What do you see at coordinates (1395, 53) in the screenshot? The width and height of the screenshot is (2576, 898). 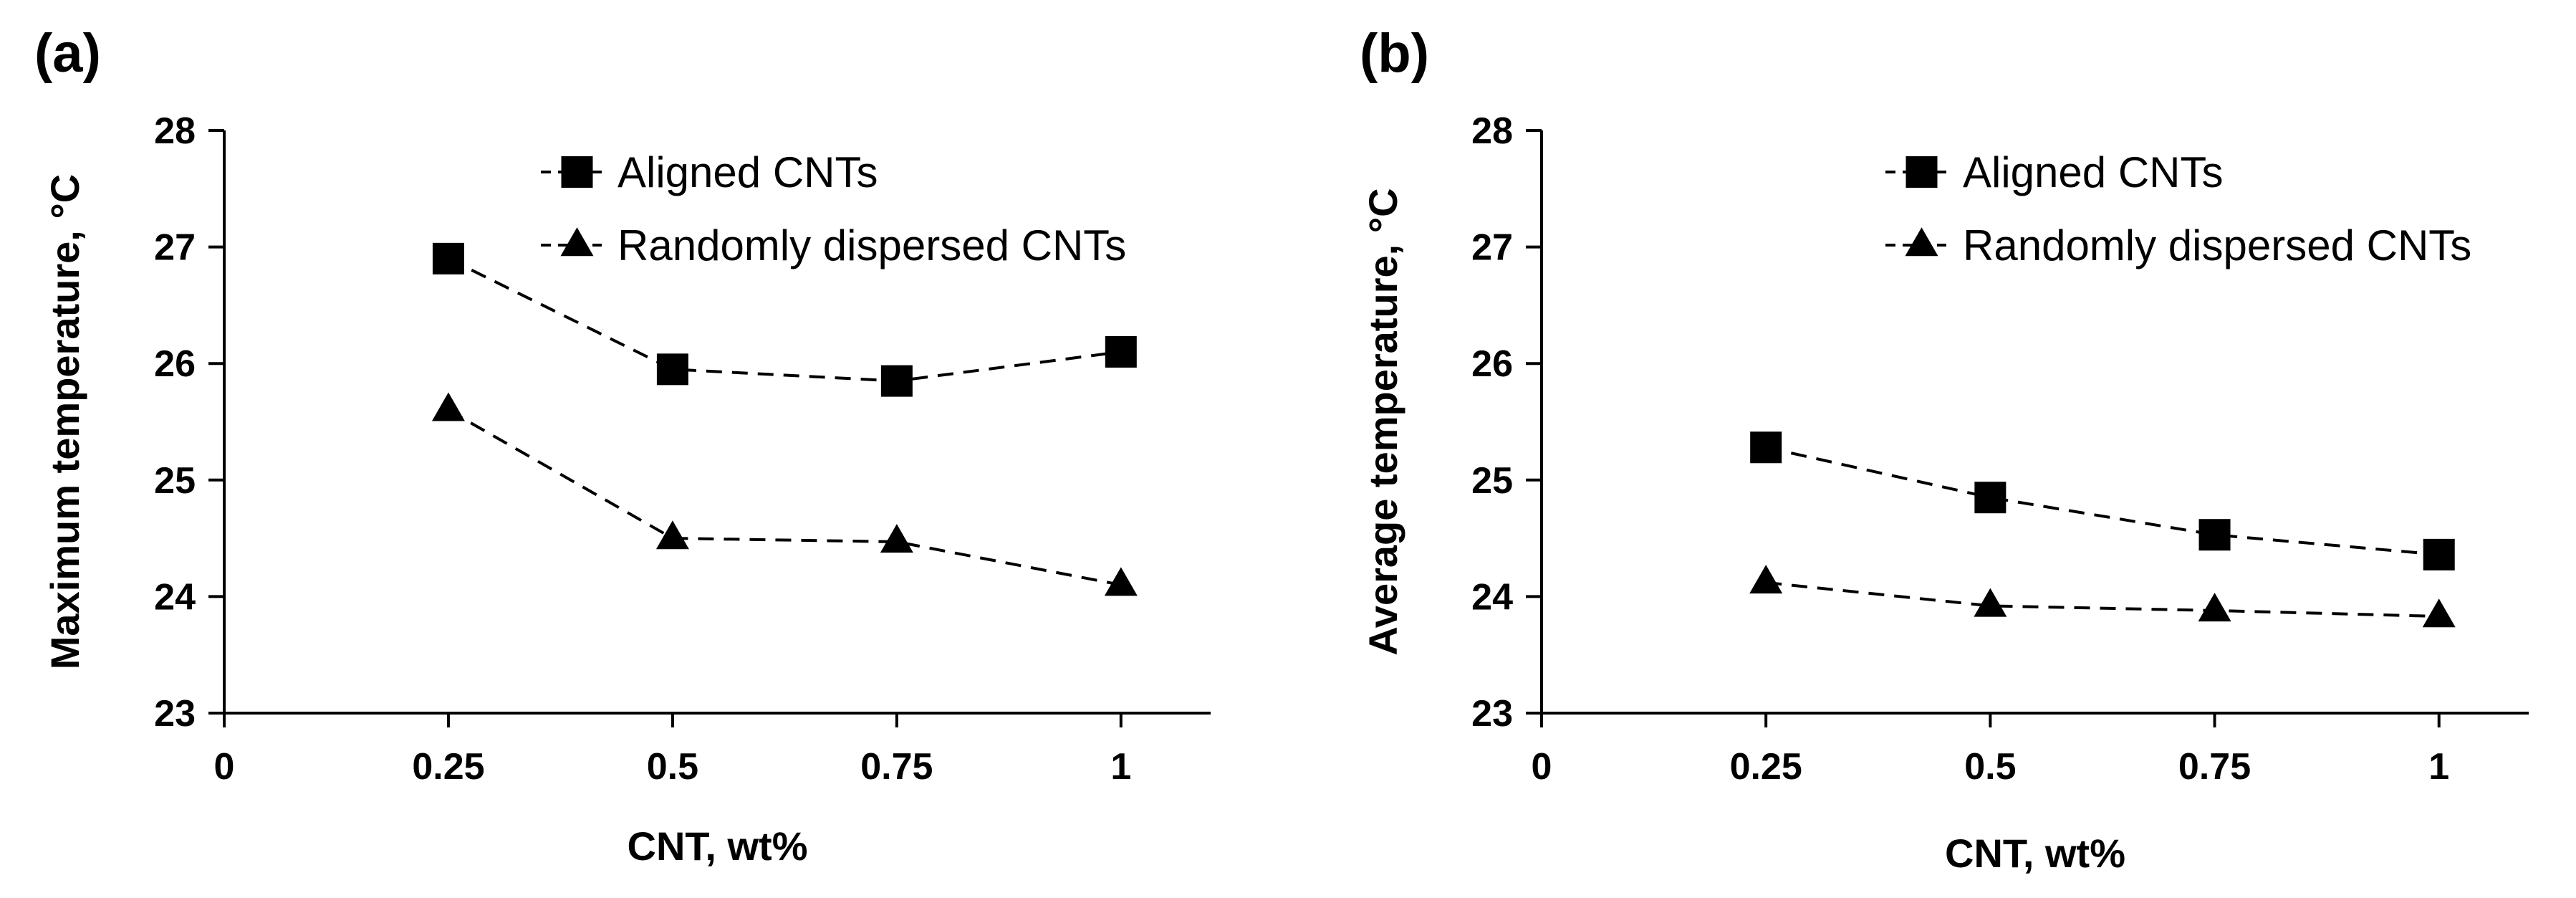 I see `panel-label: (b)` at bounding box center [1395, 53].